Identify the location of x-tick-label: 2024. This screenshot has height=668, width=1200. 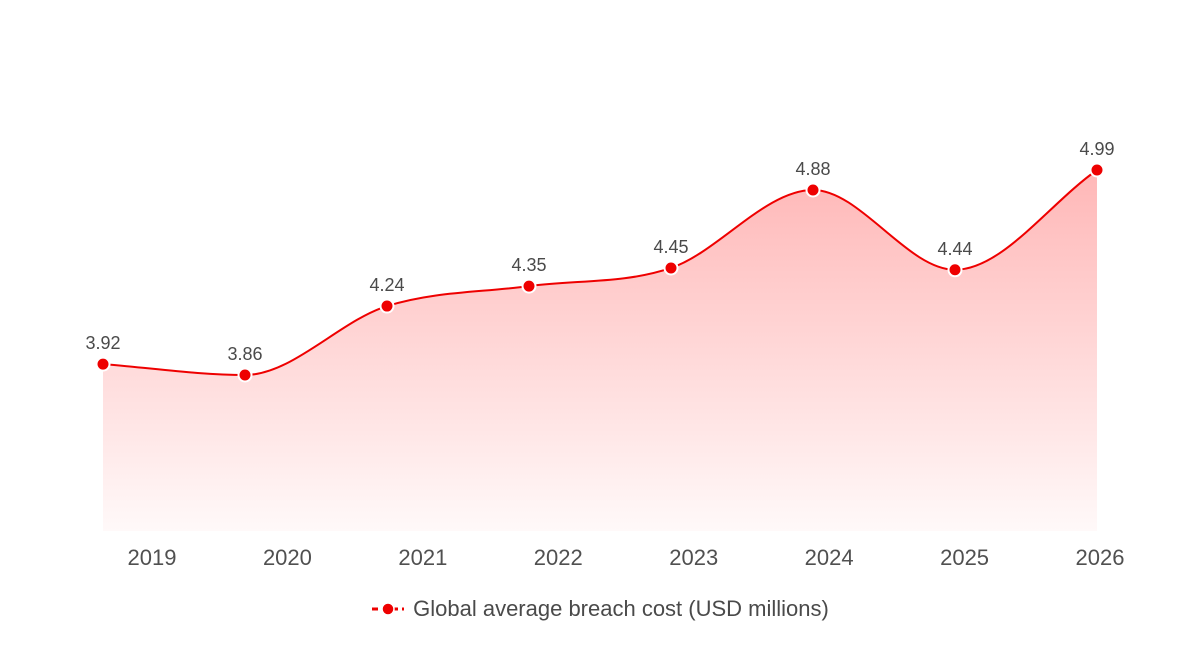
(829, 557).